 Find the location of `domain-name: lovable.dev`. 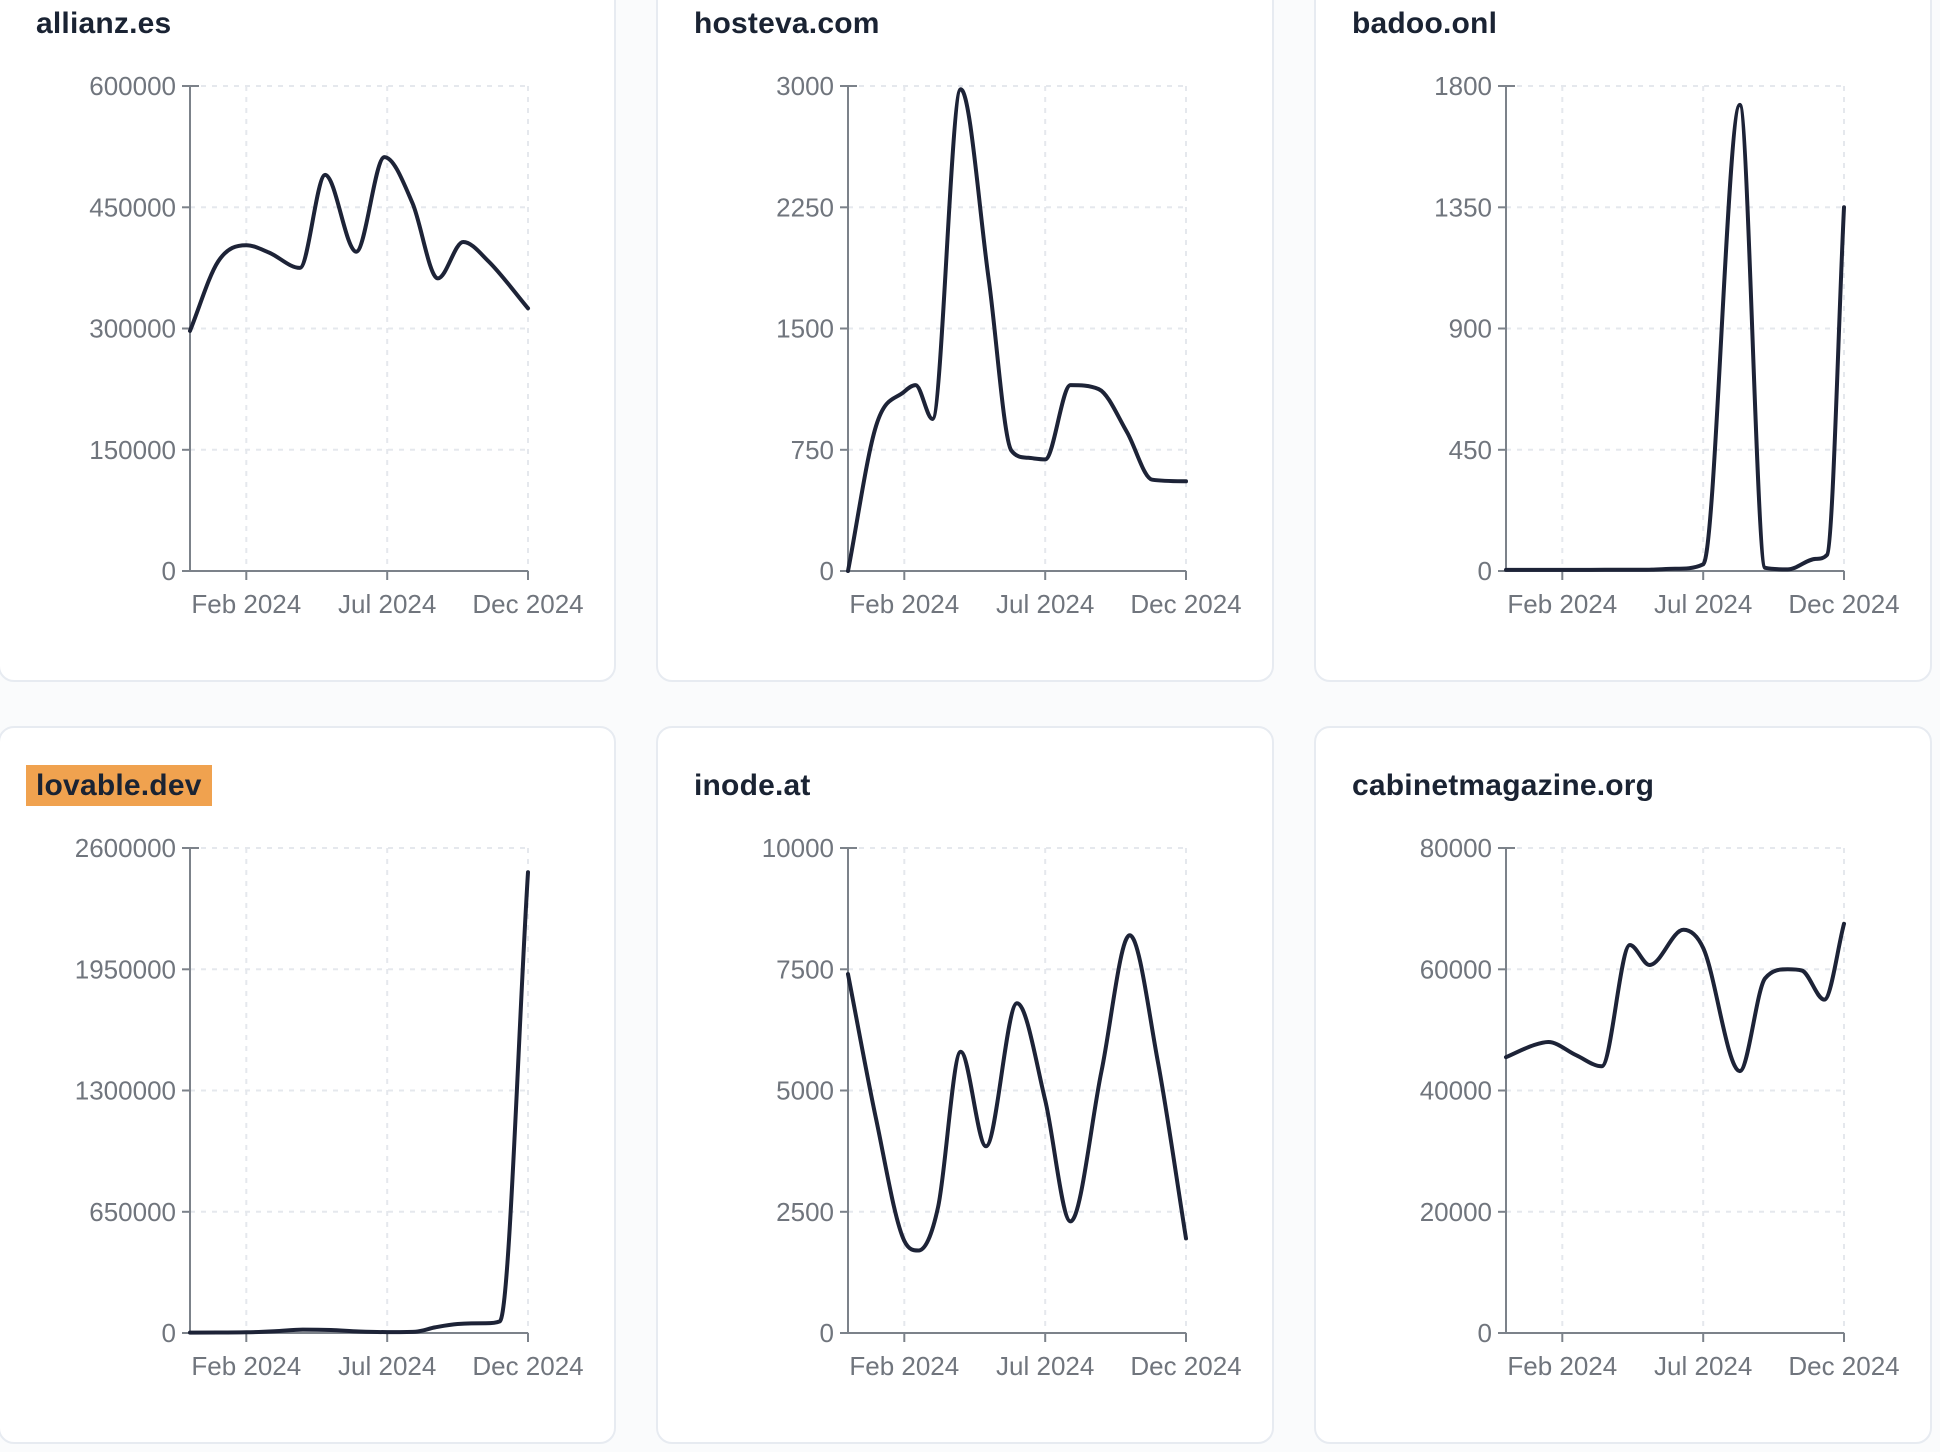

domain-name: lovable.dev is located at coordinates (119, 785).